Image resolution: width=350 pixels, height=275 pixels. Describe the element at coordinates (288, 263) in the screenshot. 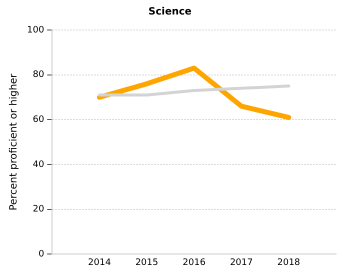

I see `x-tick-label: 2018` at that location.